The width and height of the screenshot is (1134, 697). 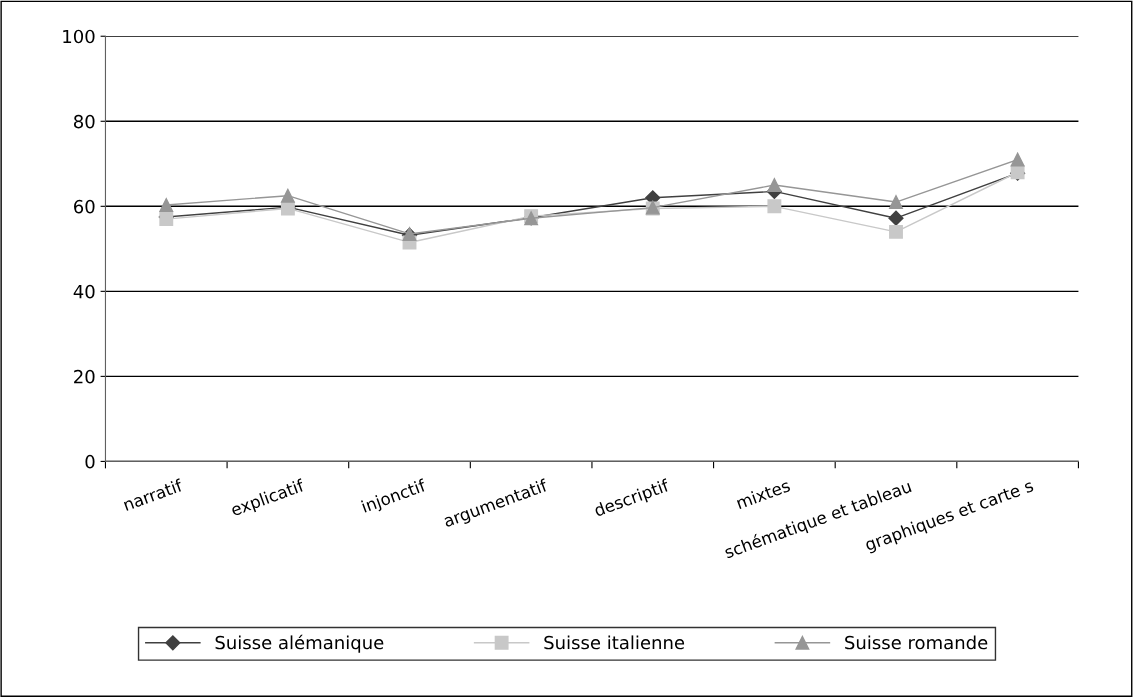 What do you see at coordinates (614, 642) in the screenshot?
I see `legend-label: Suisse italienne` at bounding box center [614, 642].